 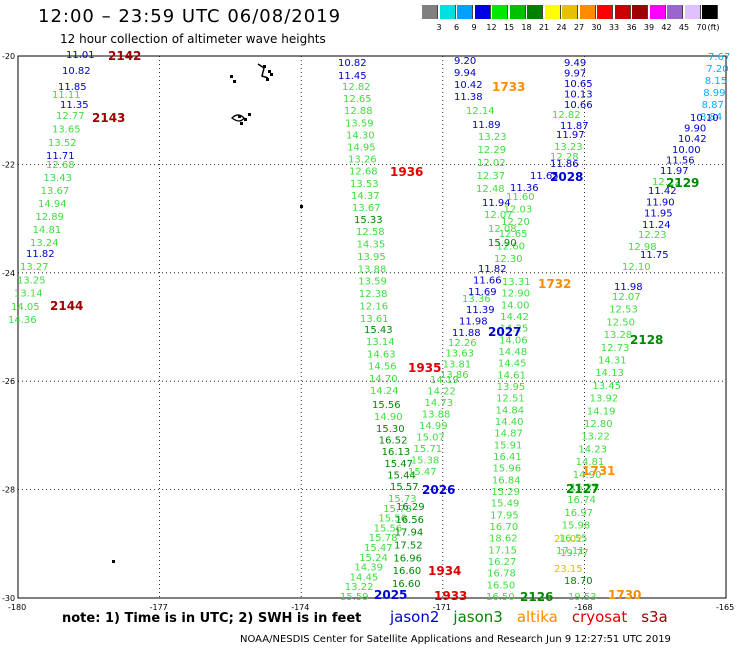 What do you see at coordinates (482, 292) in the screenshot?
I see `wave-height-value: 11.69` at bounding box center [482, 292].